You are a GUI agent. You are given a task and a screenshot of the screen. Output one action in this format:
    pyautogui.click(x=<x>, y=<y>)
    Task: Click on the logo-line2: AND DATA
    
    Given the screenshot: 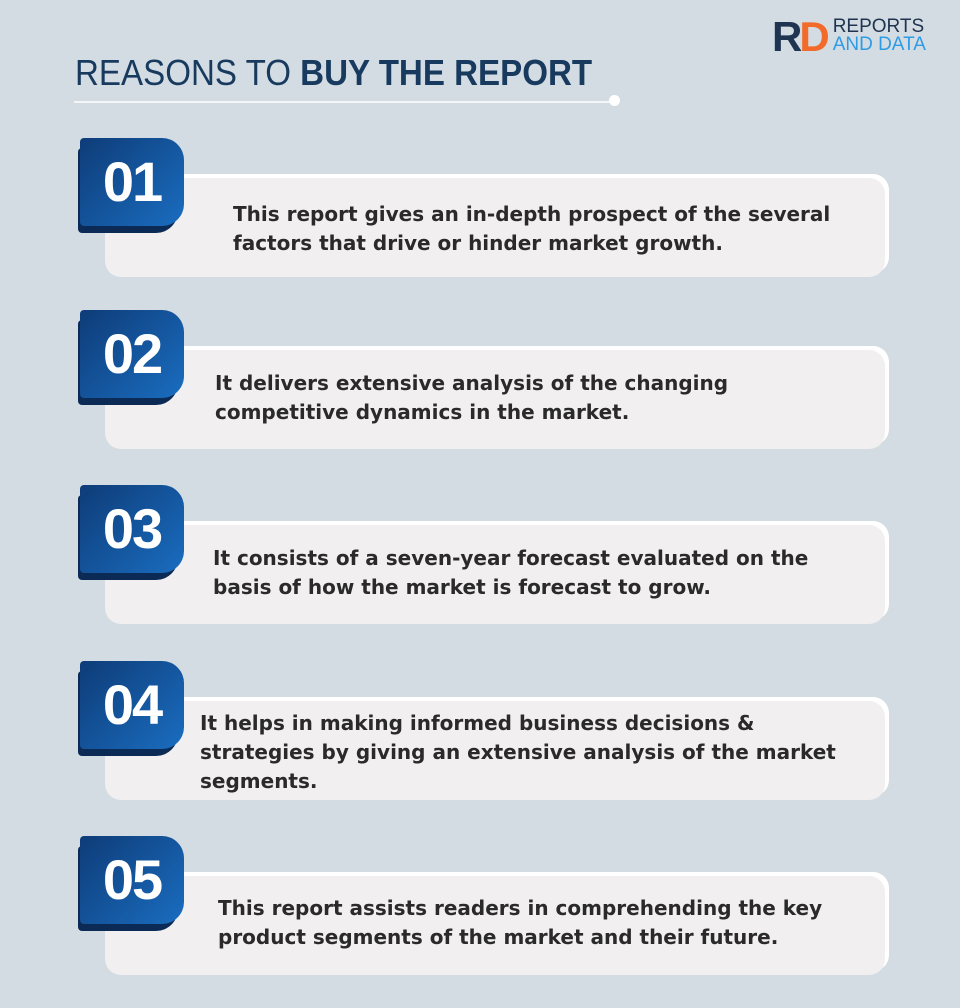 What is the action you would take?
    pyautogui.click(x=879, y=44)
    